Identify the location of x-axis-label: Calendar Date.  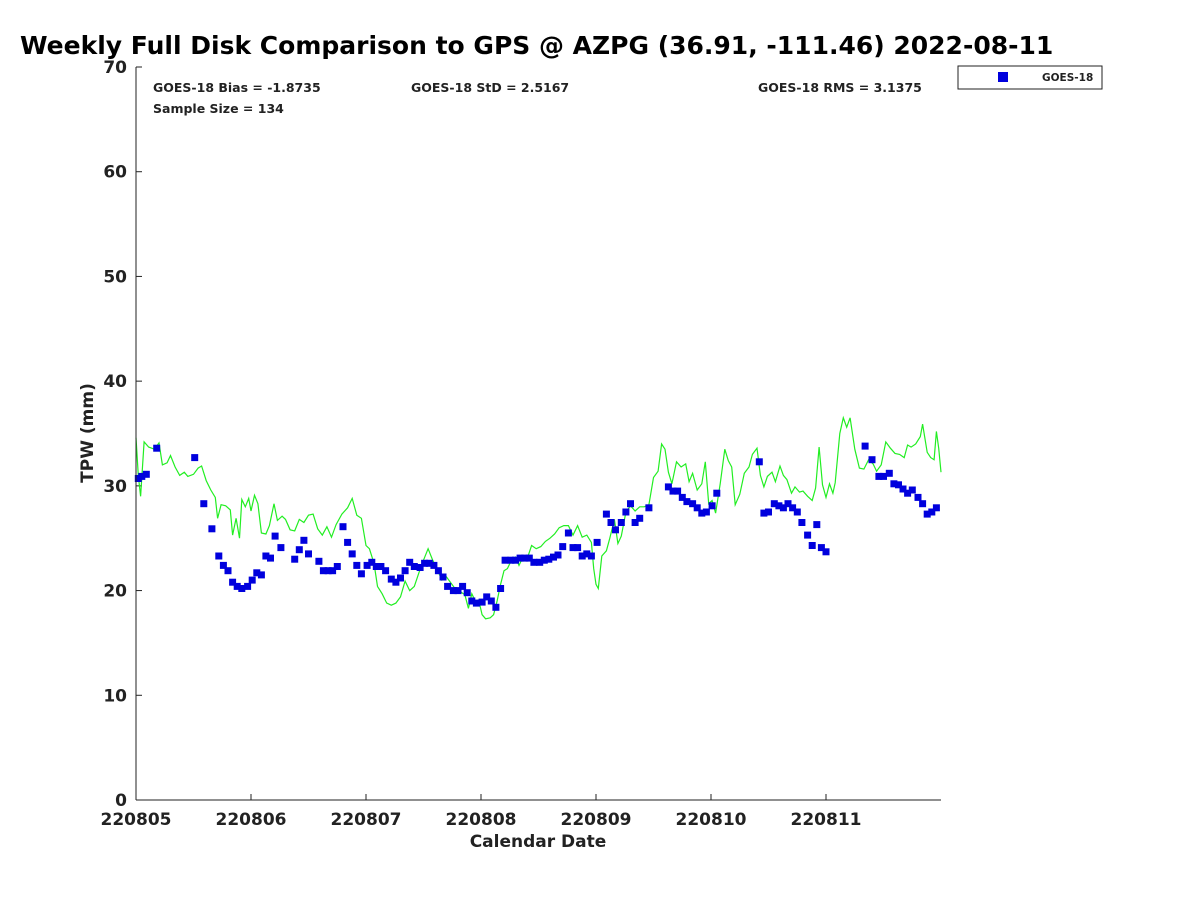
(538, 842).